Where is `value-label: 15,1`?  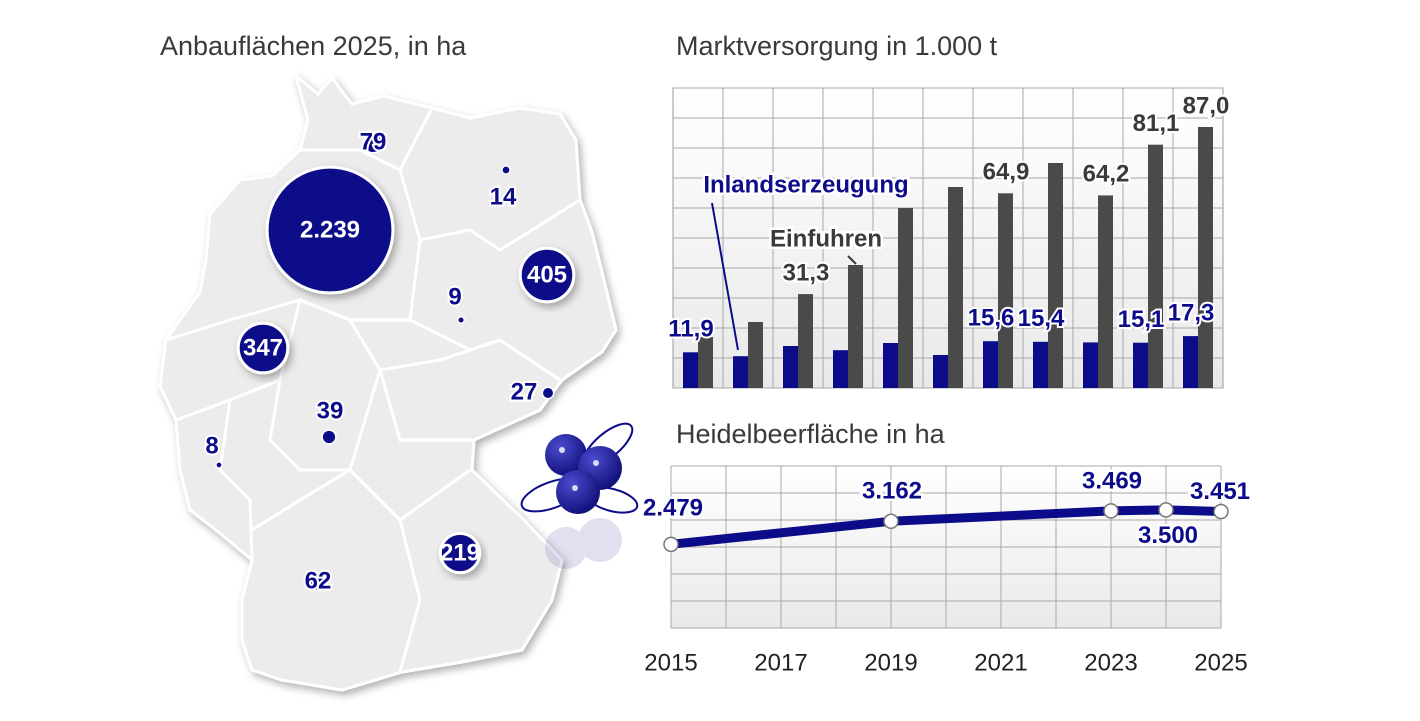 value-label: 15,1 is located at coordinates (1141, 319).